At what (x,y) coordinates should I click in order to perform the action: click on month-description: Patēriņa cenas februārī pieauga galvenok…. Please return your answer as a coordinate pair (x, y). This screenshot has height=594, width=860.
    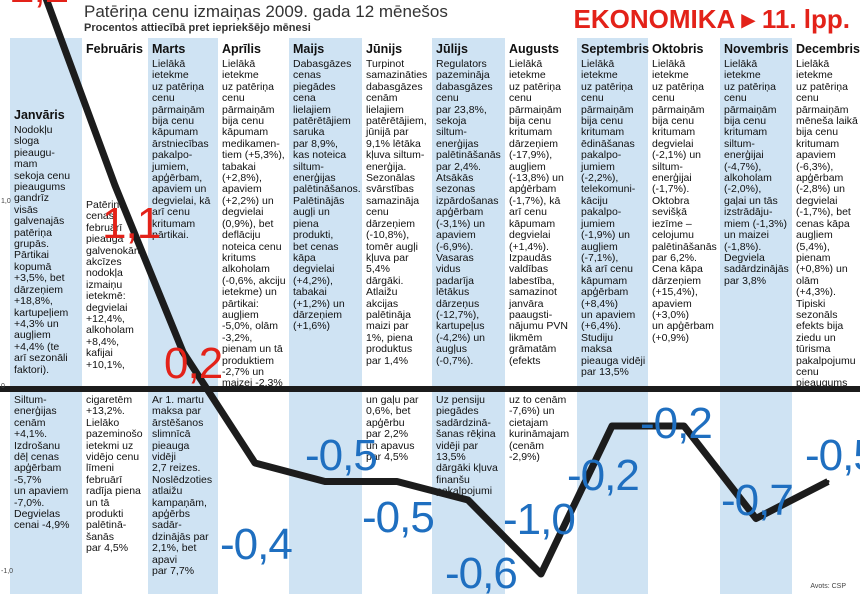
    Looking at the image, I should click on (113, 285).